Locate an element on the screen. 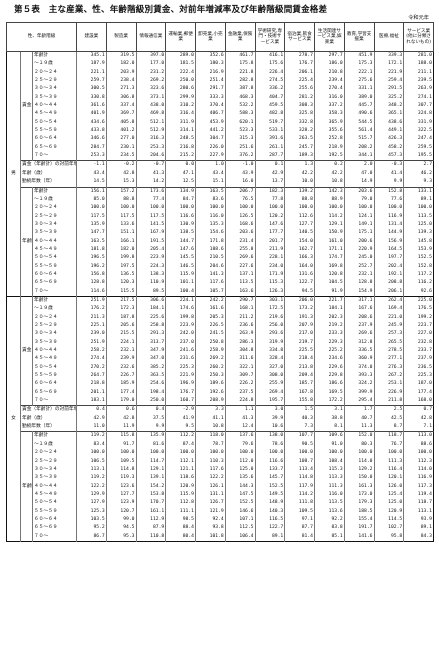 The height and width of the screenshot is (672, 439). cell-value: 138.5 is located at coordinates (180, 233).